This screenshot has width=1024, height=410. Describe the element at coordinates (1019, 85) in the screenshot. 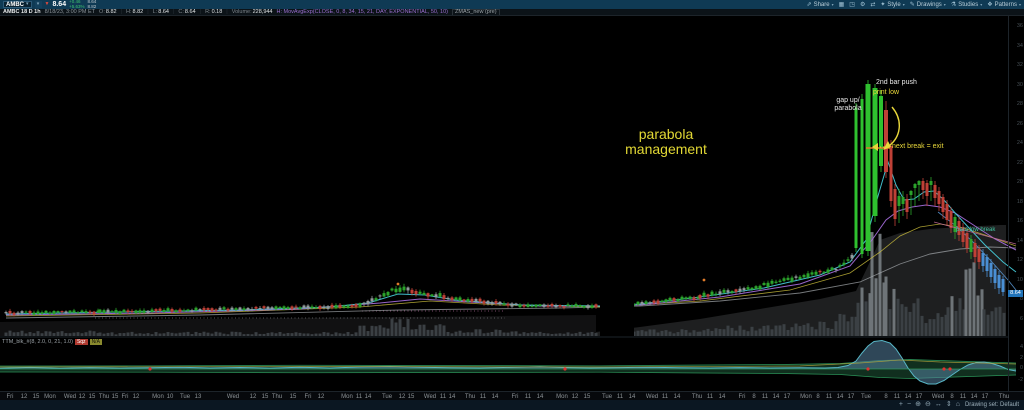

I see `price-tick: 30` at that location.